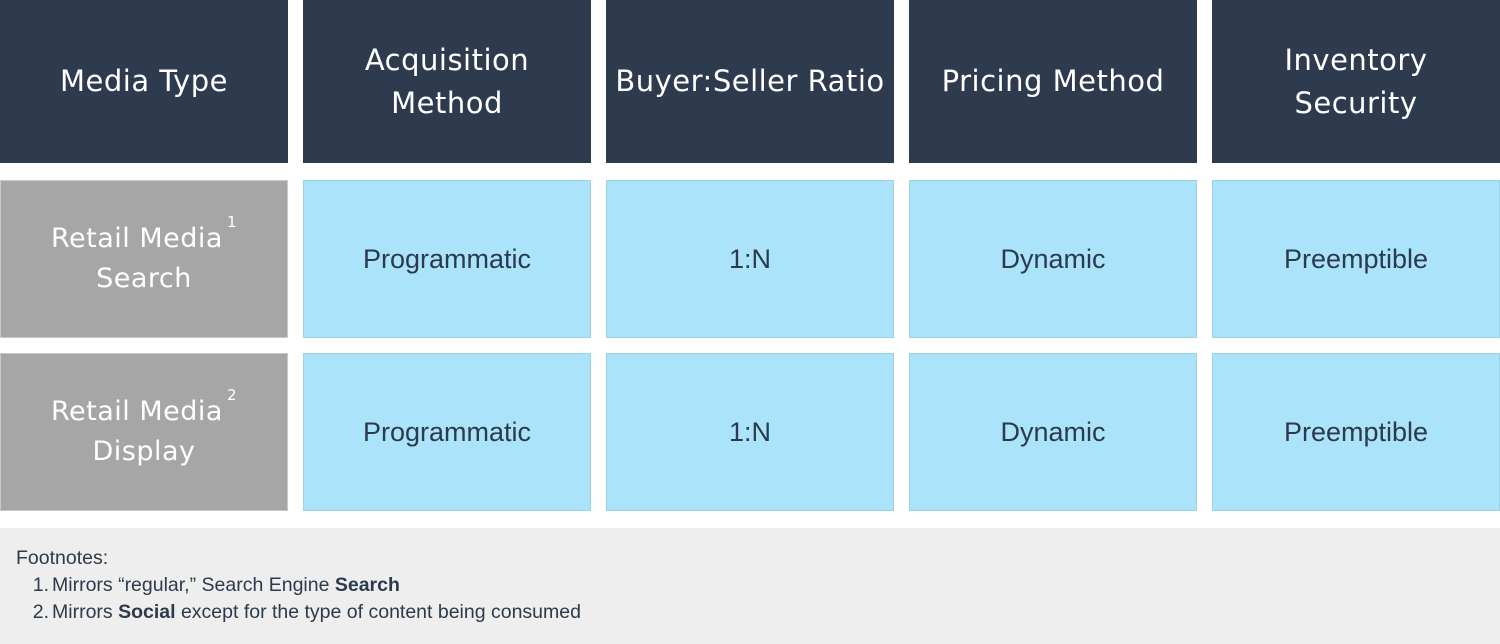  What do you see at coordinates (85, 612) in the screenshot?
I see `footnote-text: Mirrors` at bounding box center [85, 612].